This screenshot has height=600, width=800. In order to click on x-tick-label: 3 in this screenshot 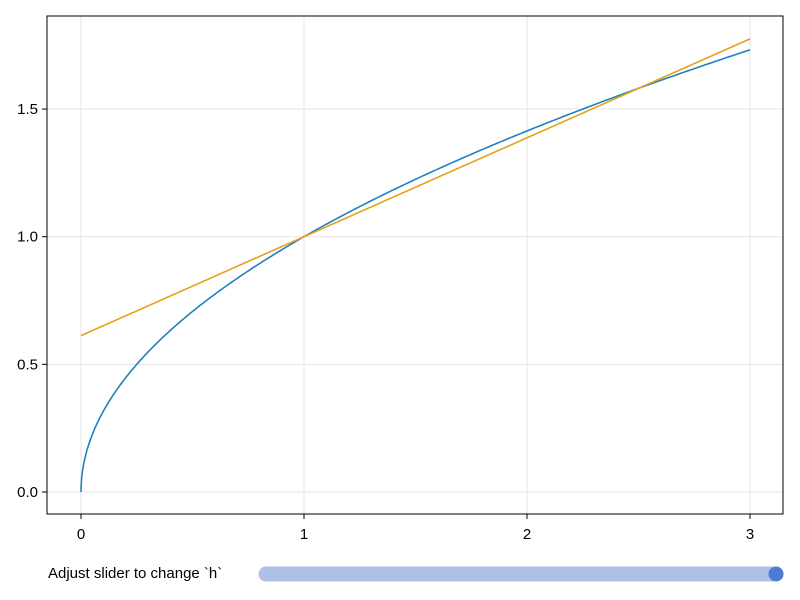, I will do `click(750, 534)`.